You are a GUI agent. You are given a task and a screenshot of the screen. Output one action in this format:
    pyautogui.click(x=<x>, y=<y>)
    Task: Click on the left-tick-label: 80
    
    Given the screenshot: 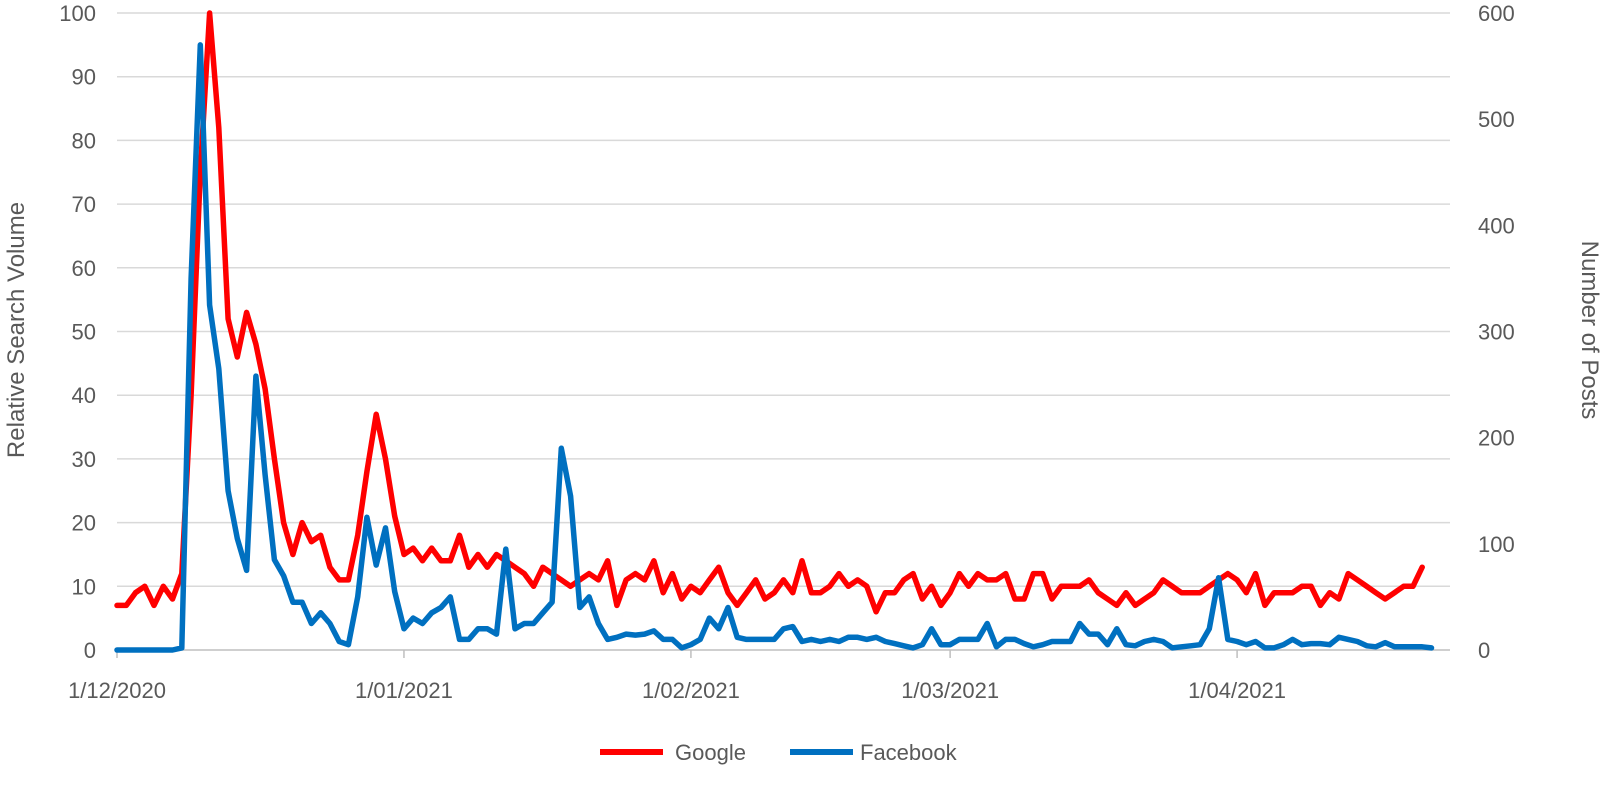 What is the action you would take?
    pyautogui.click(x=84, y=140)
    